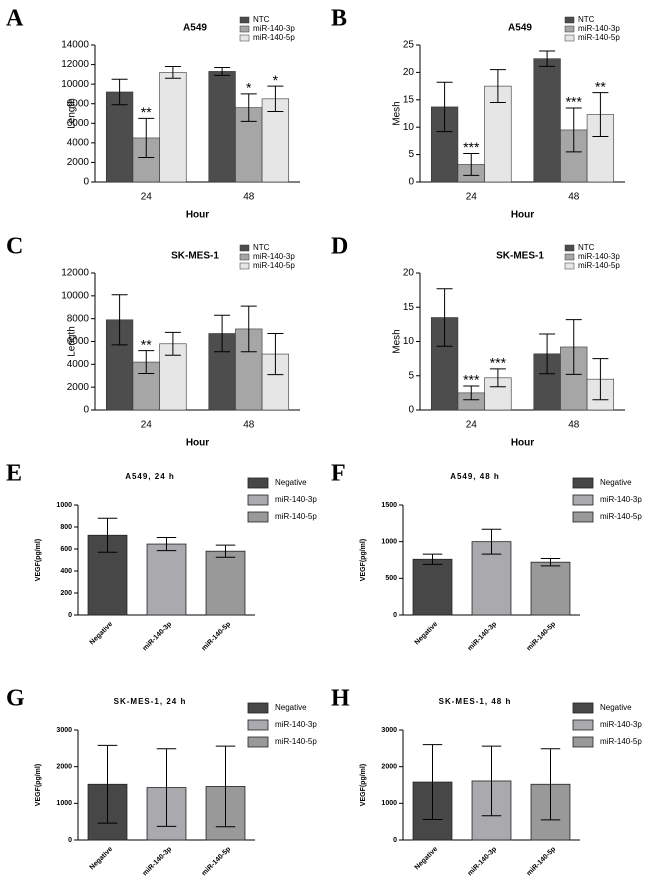 Image resolution: width=650 pixels, height=896 pixels. I want to click on chart-title: SK-MES-1, so click(195, 256).